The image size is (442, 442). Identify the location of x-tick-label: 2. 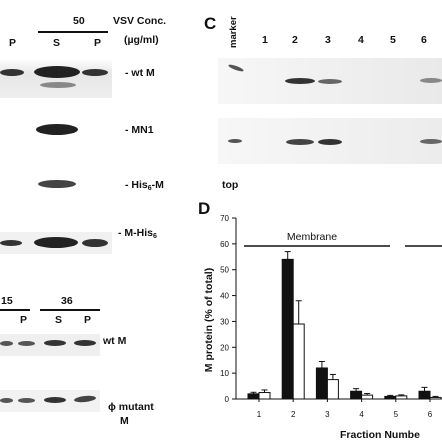
(293, 414).